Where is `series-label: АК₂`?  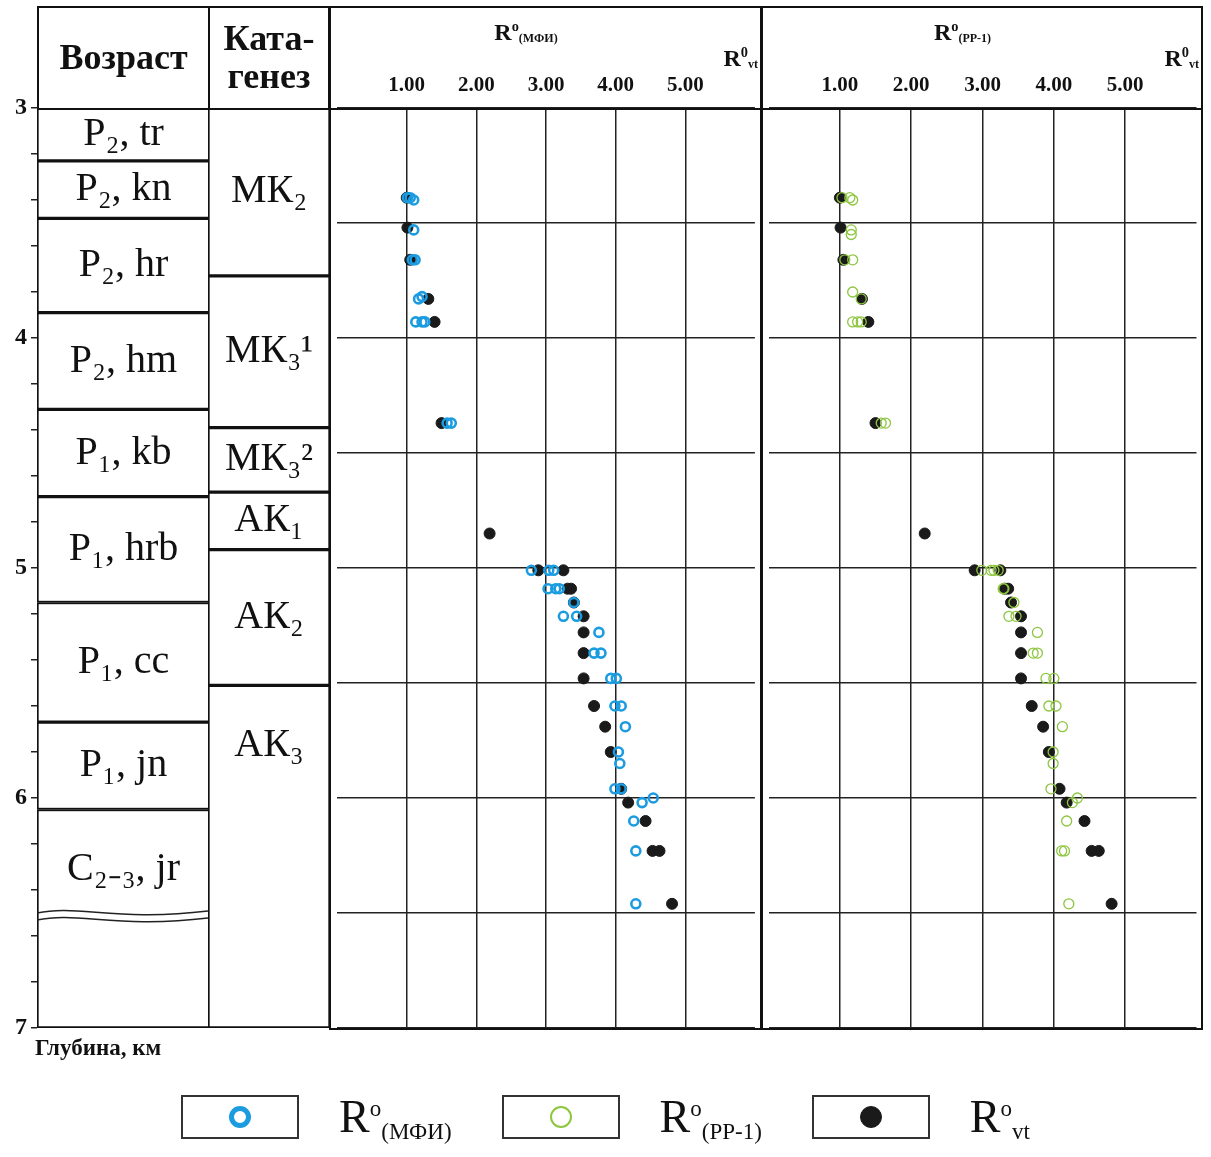 series-label: АК₂ is located at coordinates (269, 614).